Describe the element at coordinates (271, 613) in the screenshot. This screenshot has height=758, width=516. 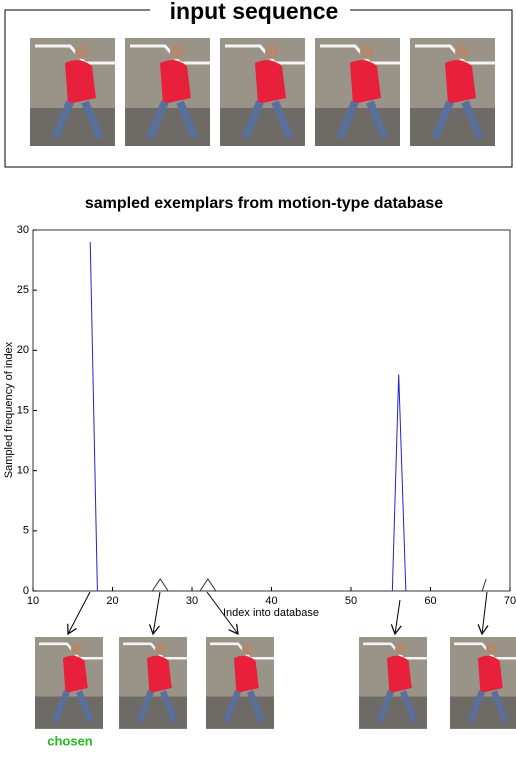
I see `x-axis-label: Index into database` at that location.